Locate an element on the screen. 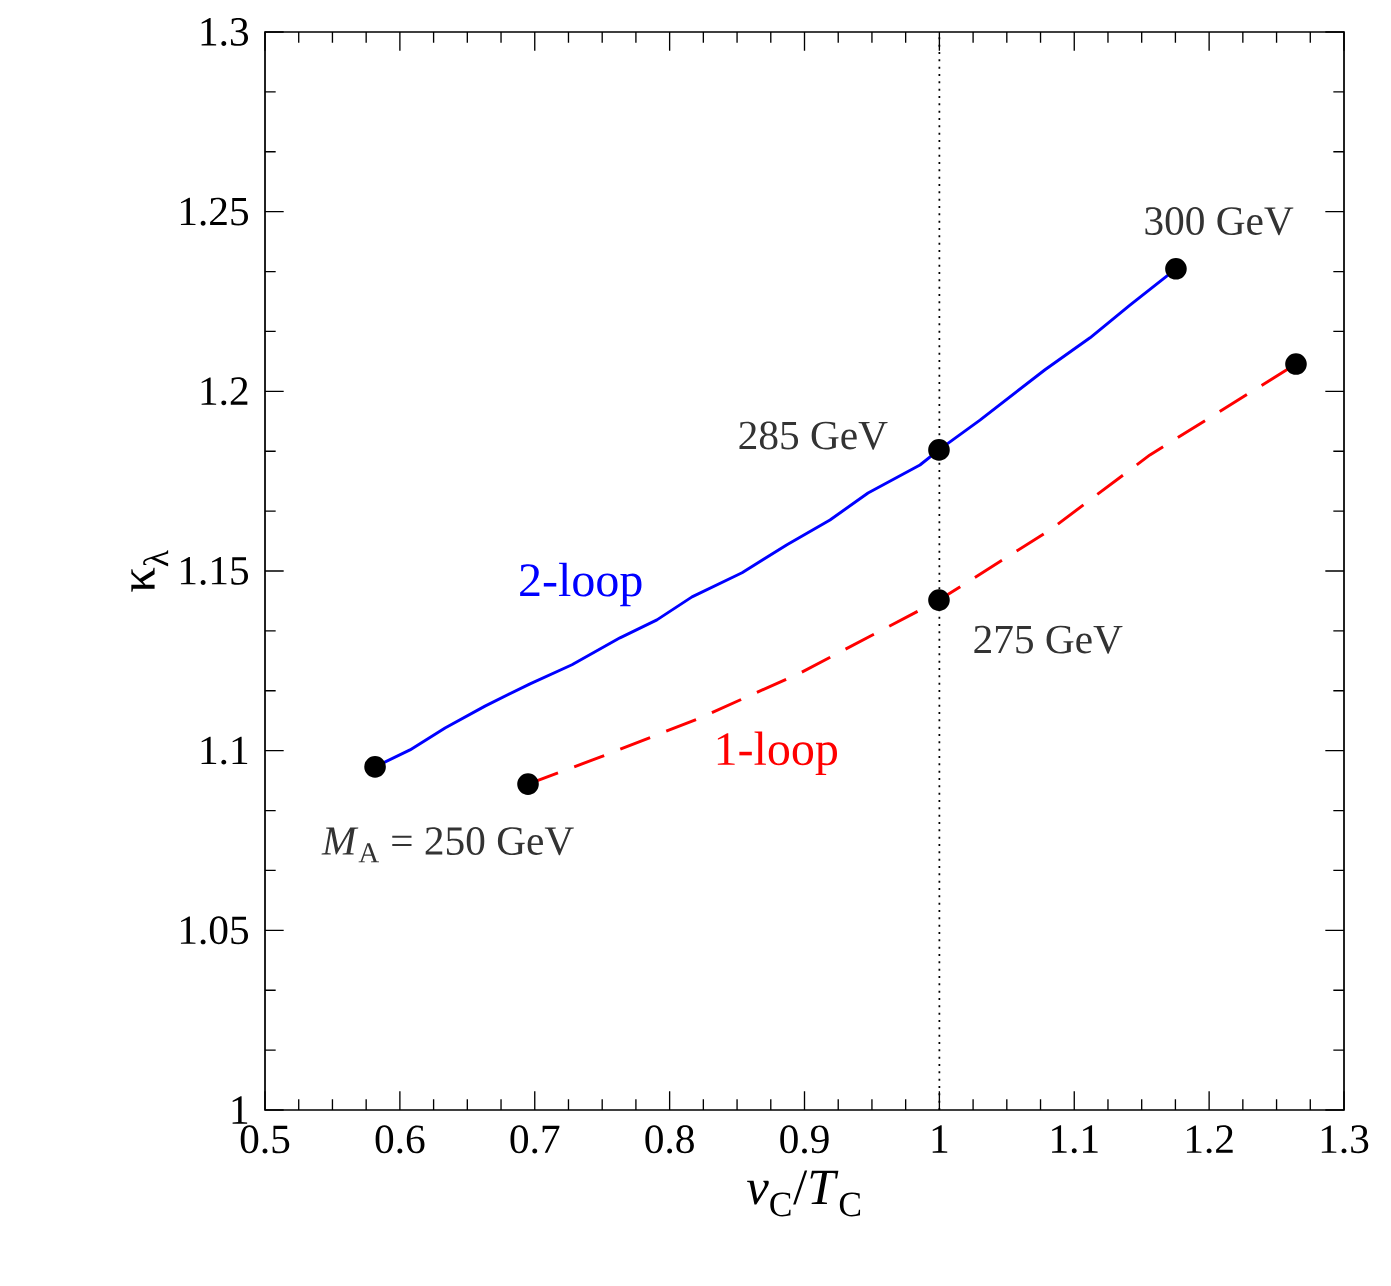 This screenshot has height=1286, width=1391. series-label: 2-loop is located at coordinates (581, 584).